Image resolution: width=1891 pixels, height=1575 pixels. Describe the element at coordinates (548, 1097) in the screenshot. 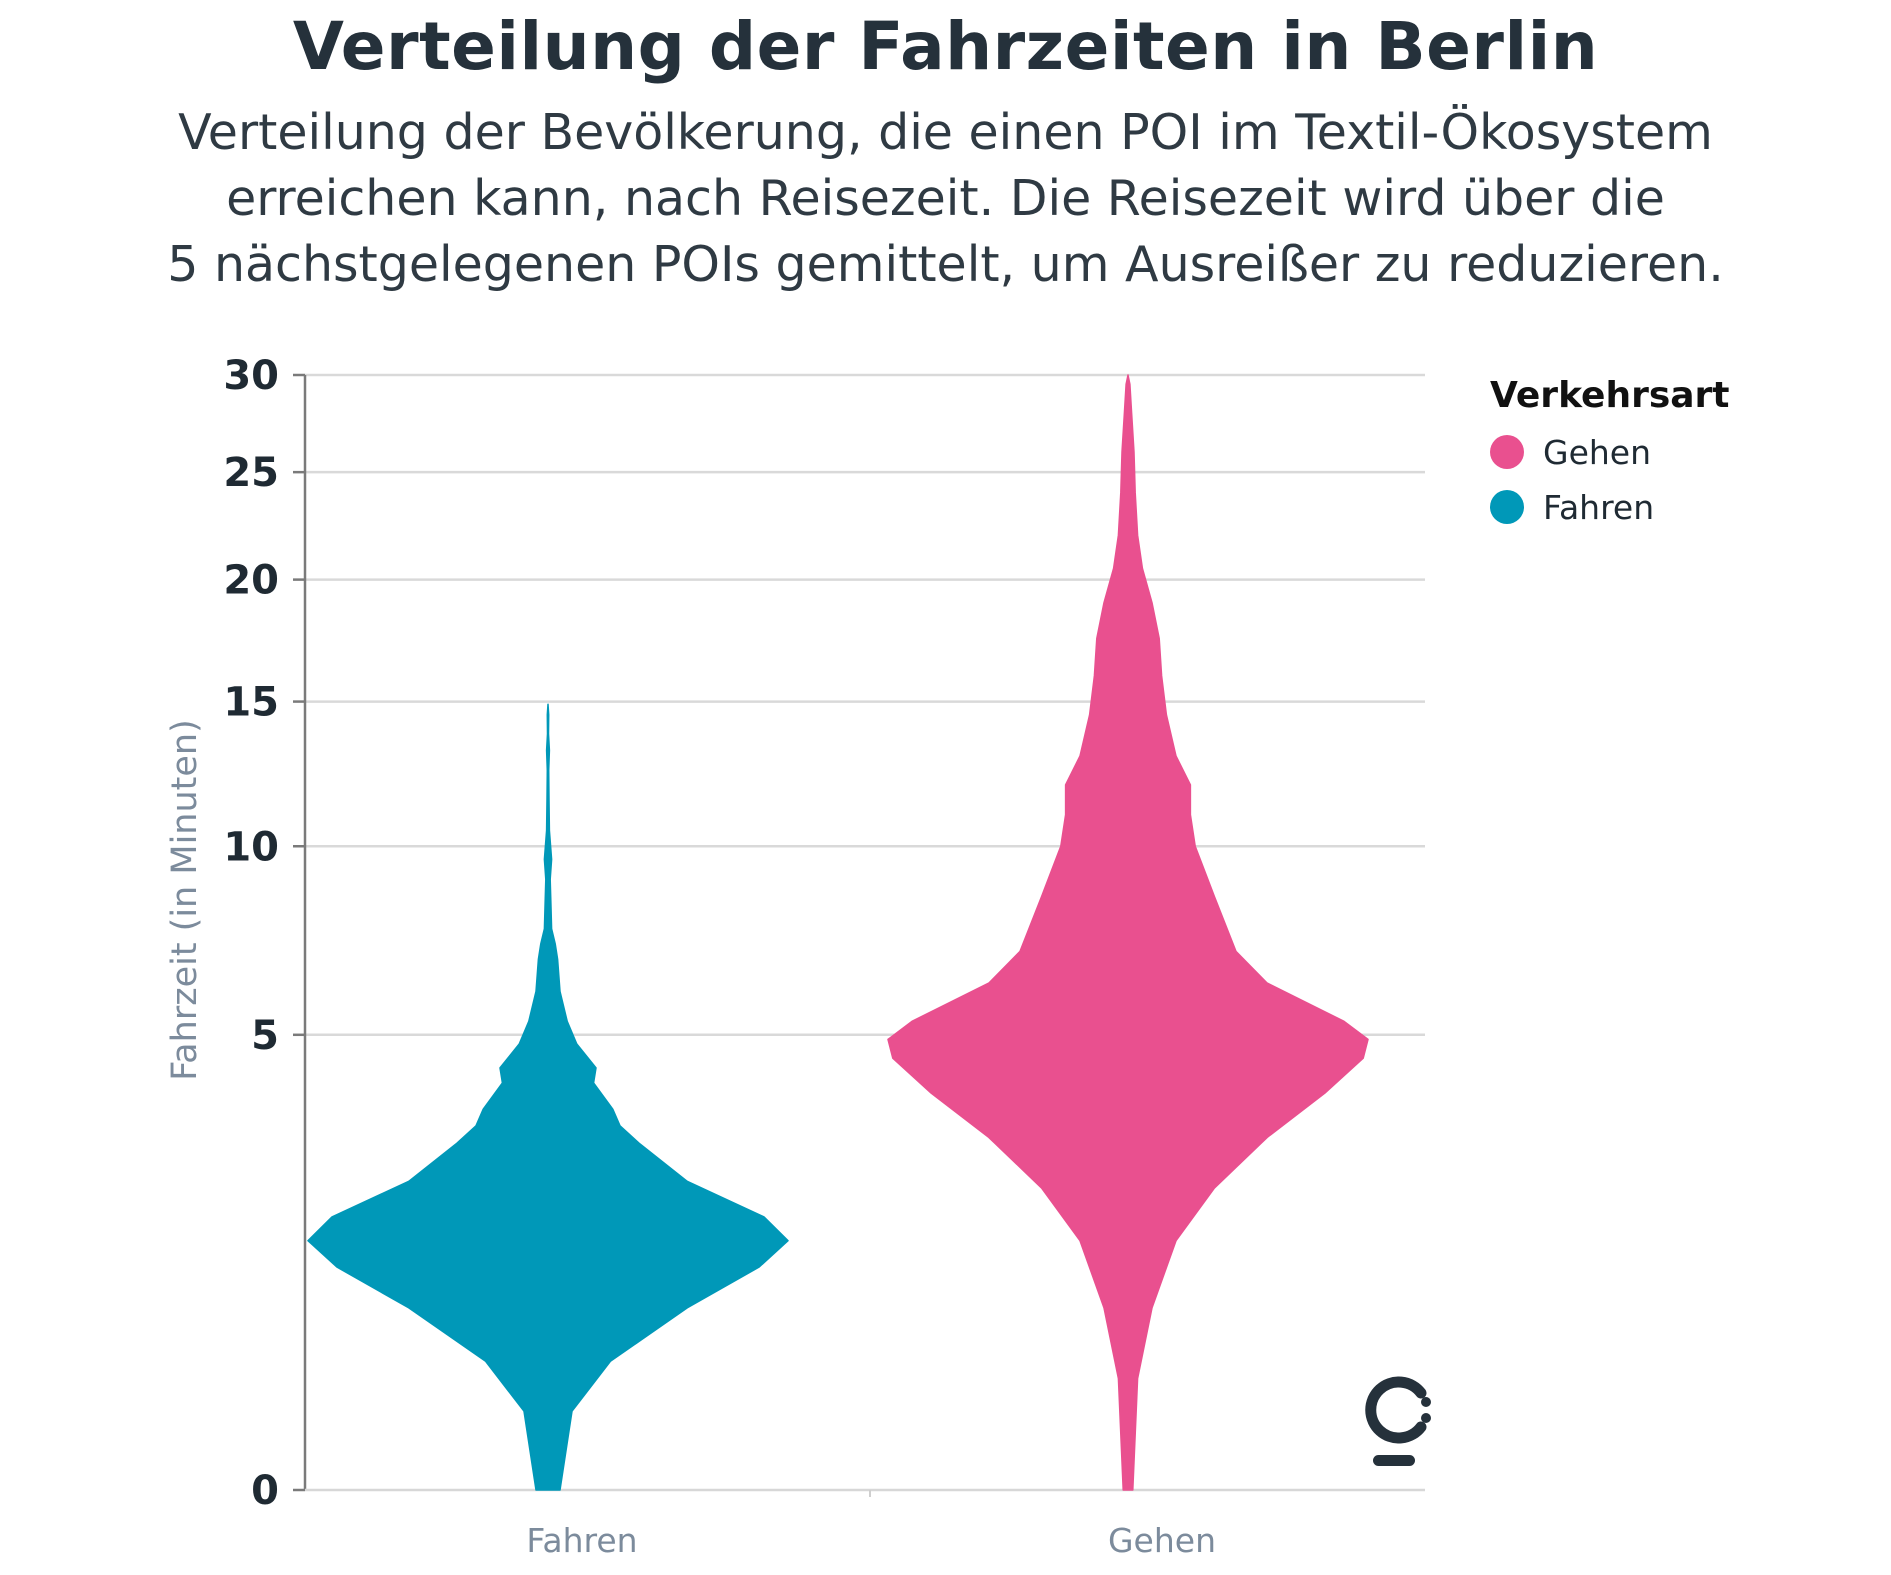

I see `violin-fahren` at that location.